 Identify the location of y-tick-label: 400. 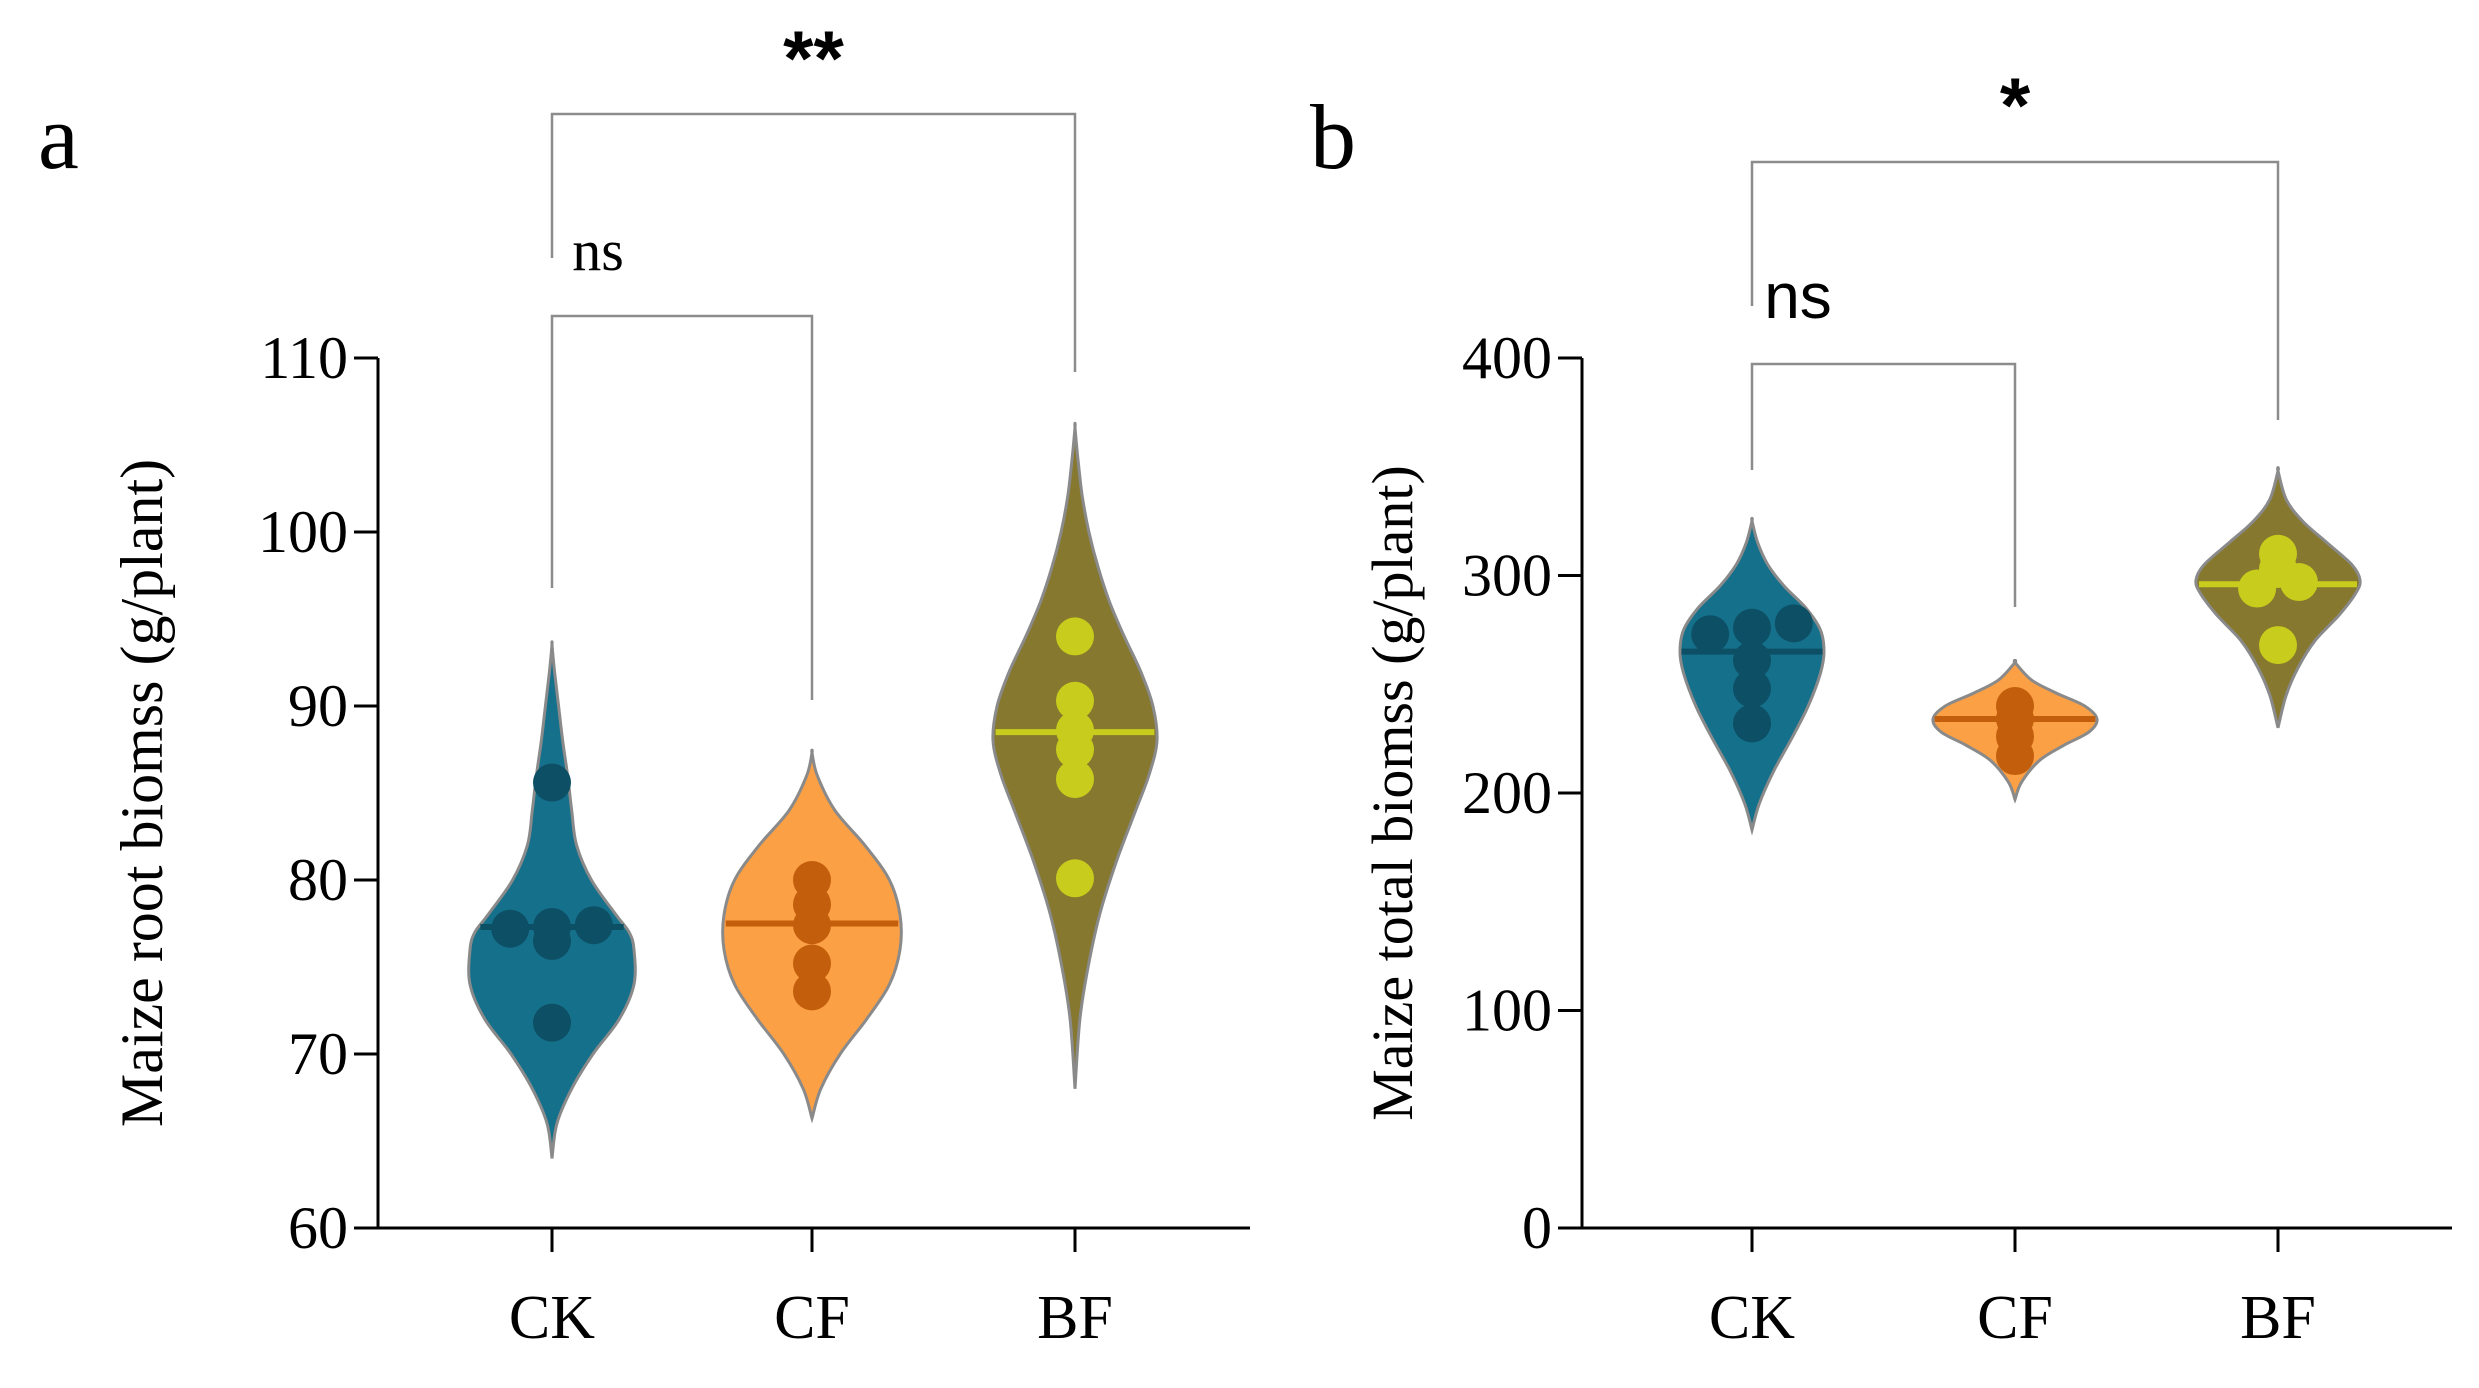
(1507, 358).